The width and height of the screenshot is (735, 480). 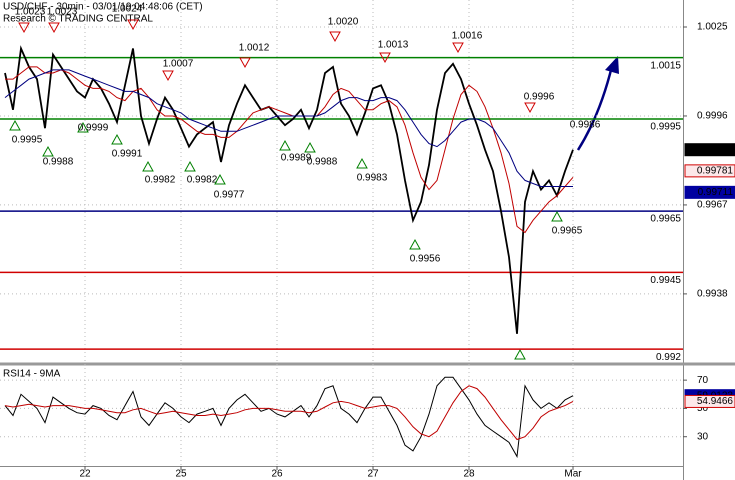 I want to click on forecast-arrow, so click(x=595, y=108).